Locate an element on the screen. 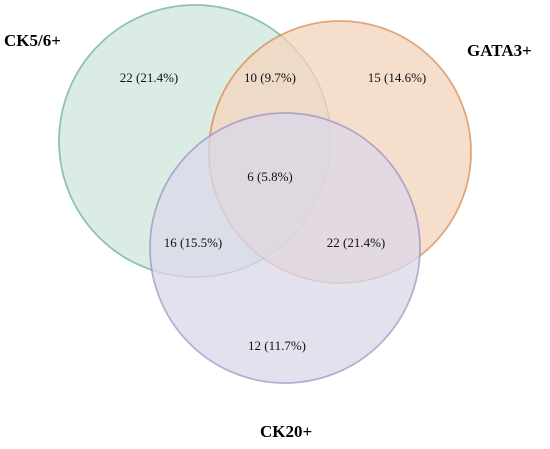  region-ck56-only: 22 (21.4%) is located at coordinates (149, 77).